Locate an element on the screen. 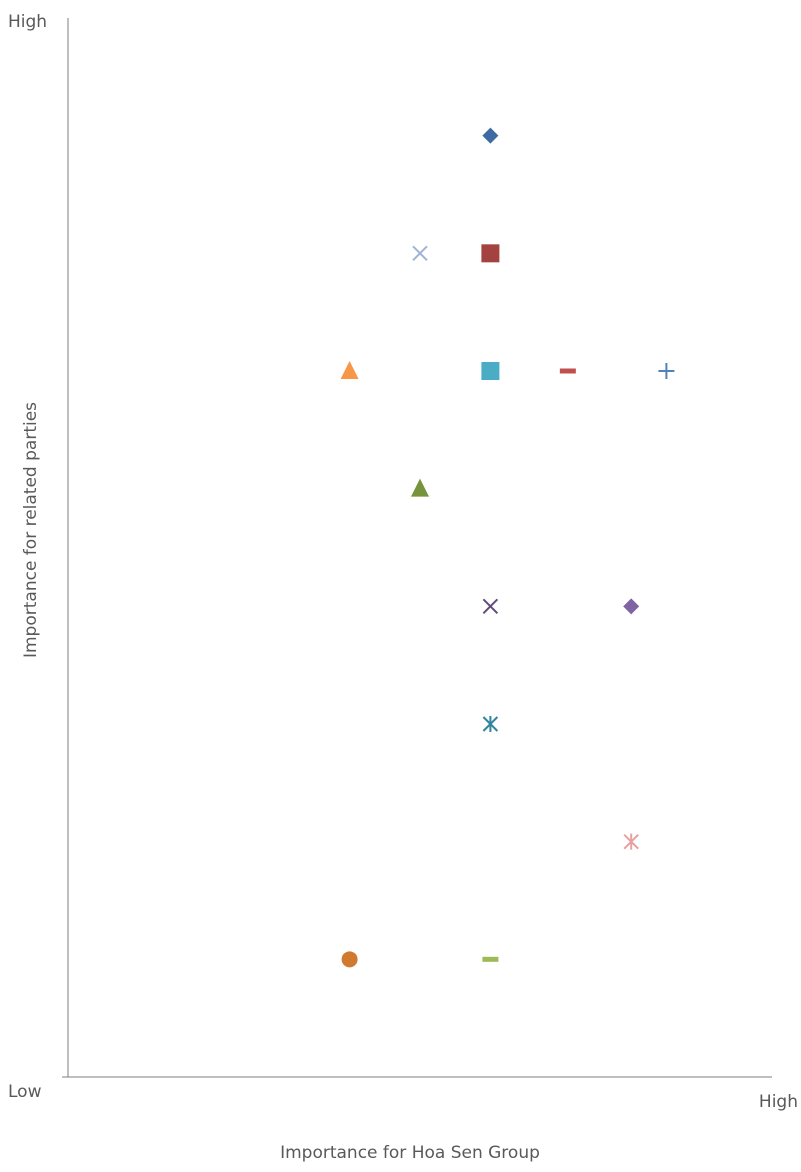 The width and height of the screenshot is (801, 1172). y-axis-high-label: High is located at coordinates (27, 22).